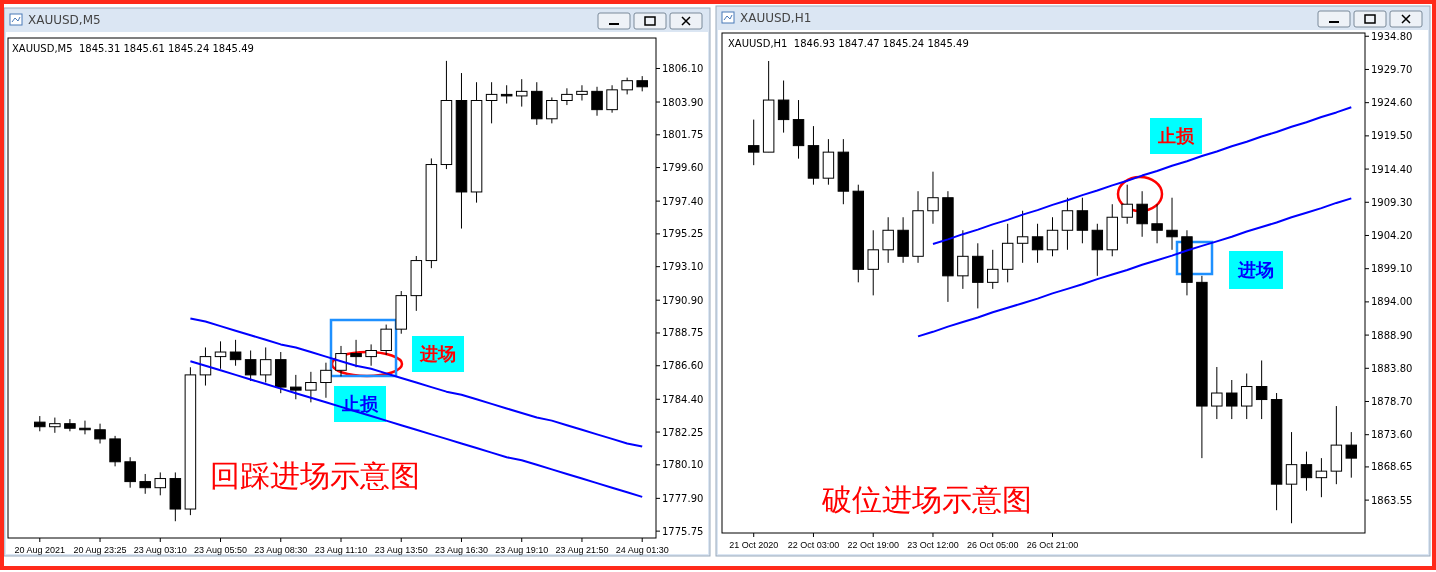 This screenshot has height=572, width=1436. Describe the element at coordinates (683, 102) in the screenshot. I see `y-tick-label: 1803.90` at that location.